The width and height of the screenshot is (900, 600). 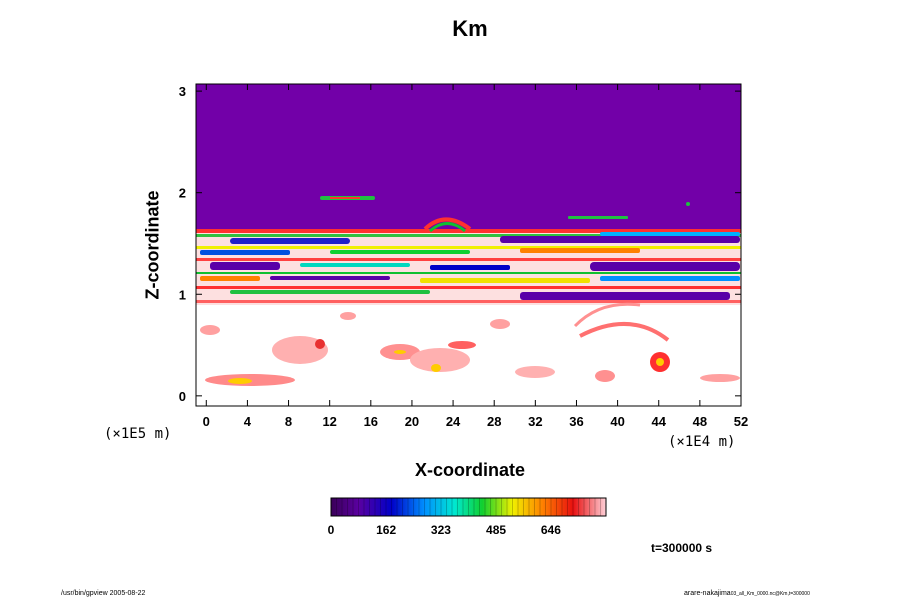 What do you see at coordinates (700, 421) in the screenshot?
I see `x-tick-label: 48` at bounding box center [700, 421].